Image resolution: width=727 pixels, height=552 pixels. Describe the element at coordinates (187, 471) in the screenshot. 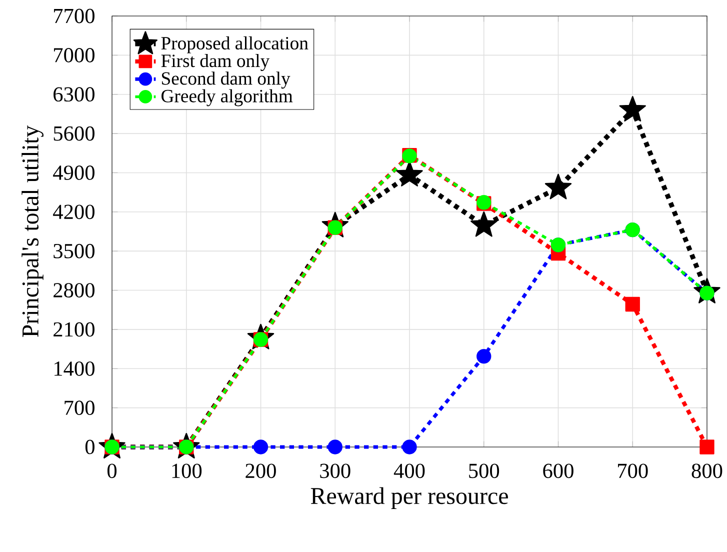

I see `x-tick-label: 100` at that location.